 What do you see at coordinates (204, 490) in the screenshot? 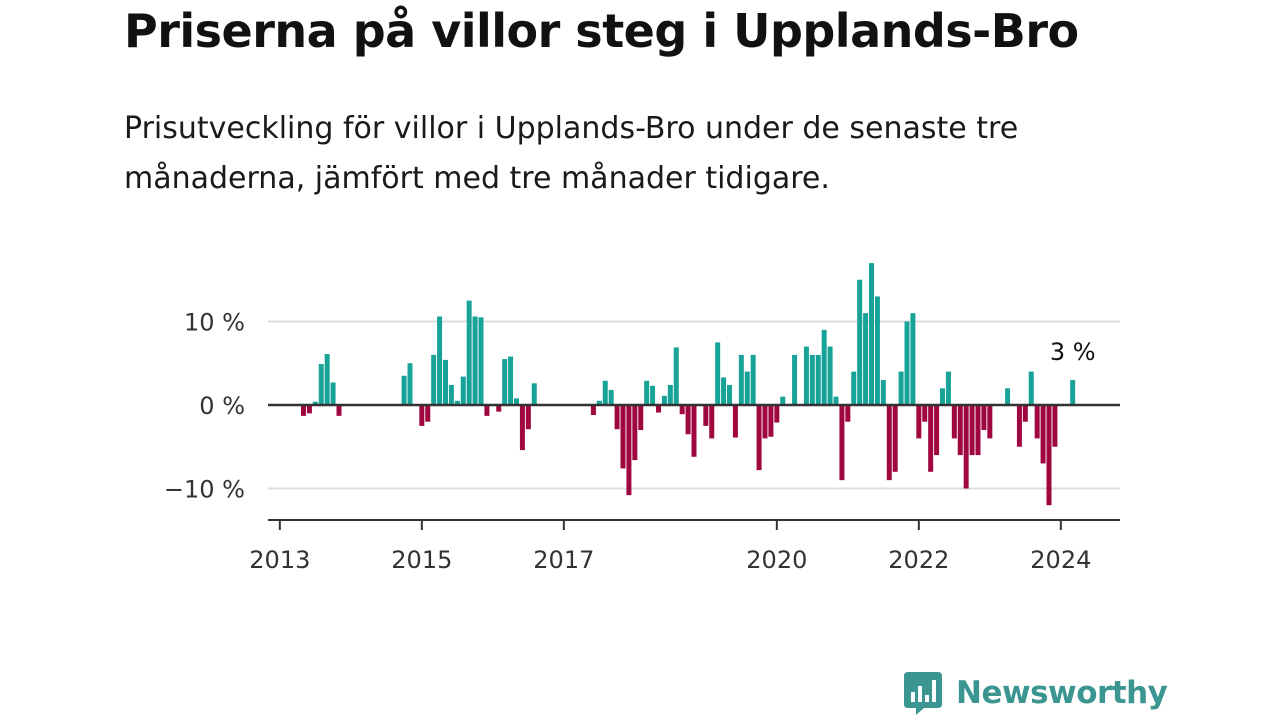
I see `y-tick-label: −10 %` at bounding box center [204, 490].